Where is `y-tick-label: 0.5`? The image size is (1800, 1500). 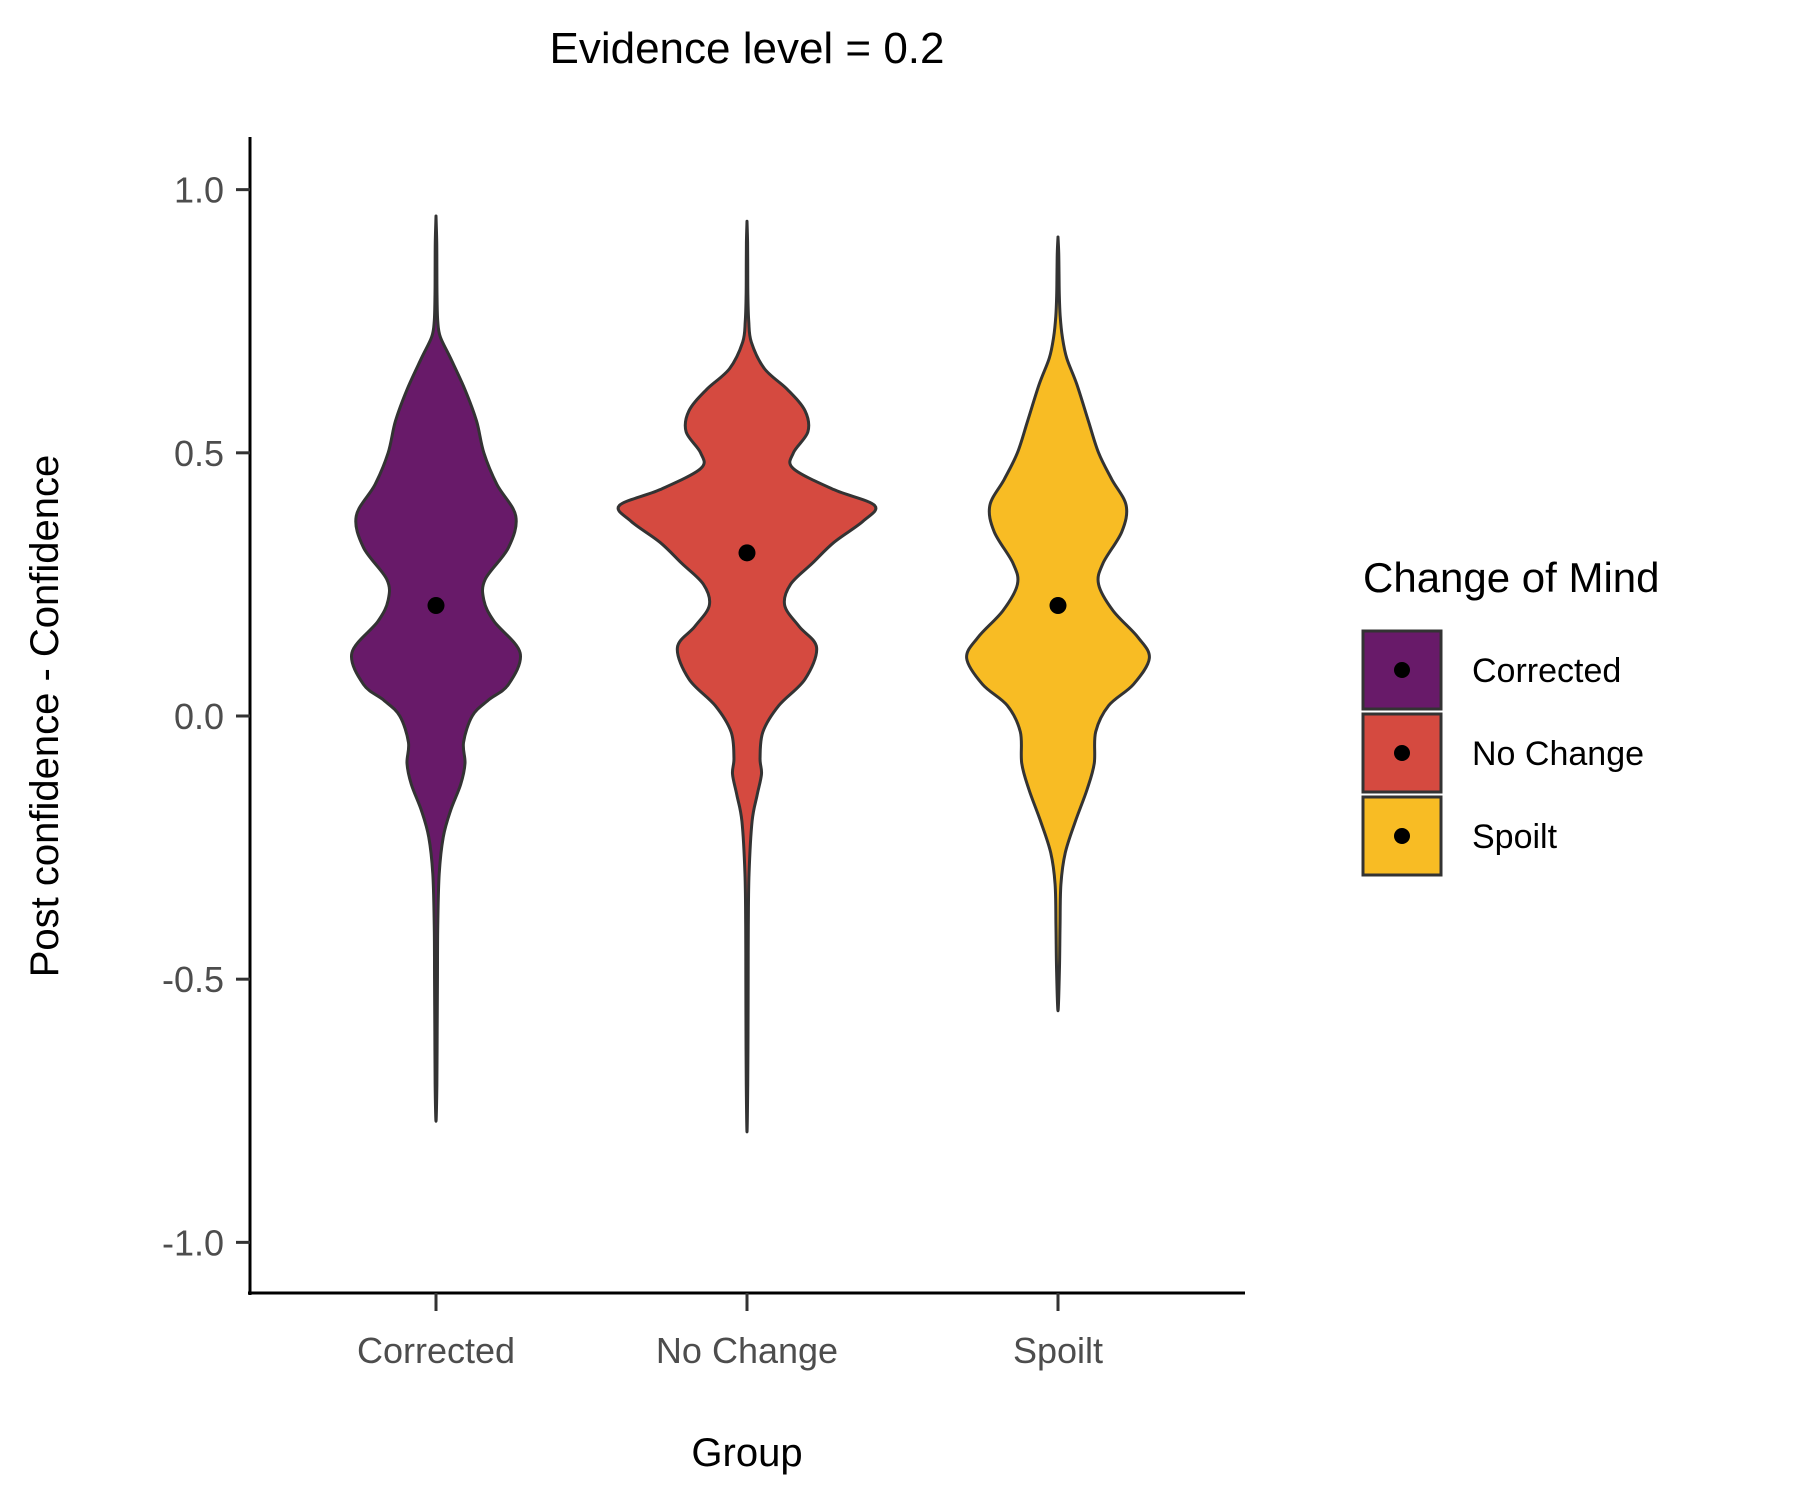
y-tick-label: 0.5 is located at coordinates (199, 453).